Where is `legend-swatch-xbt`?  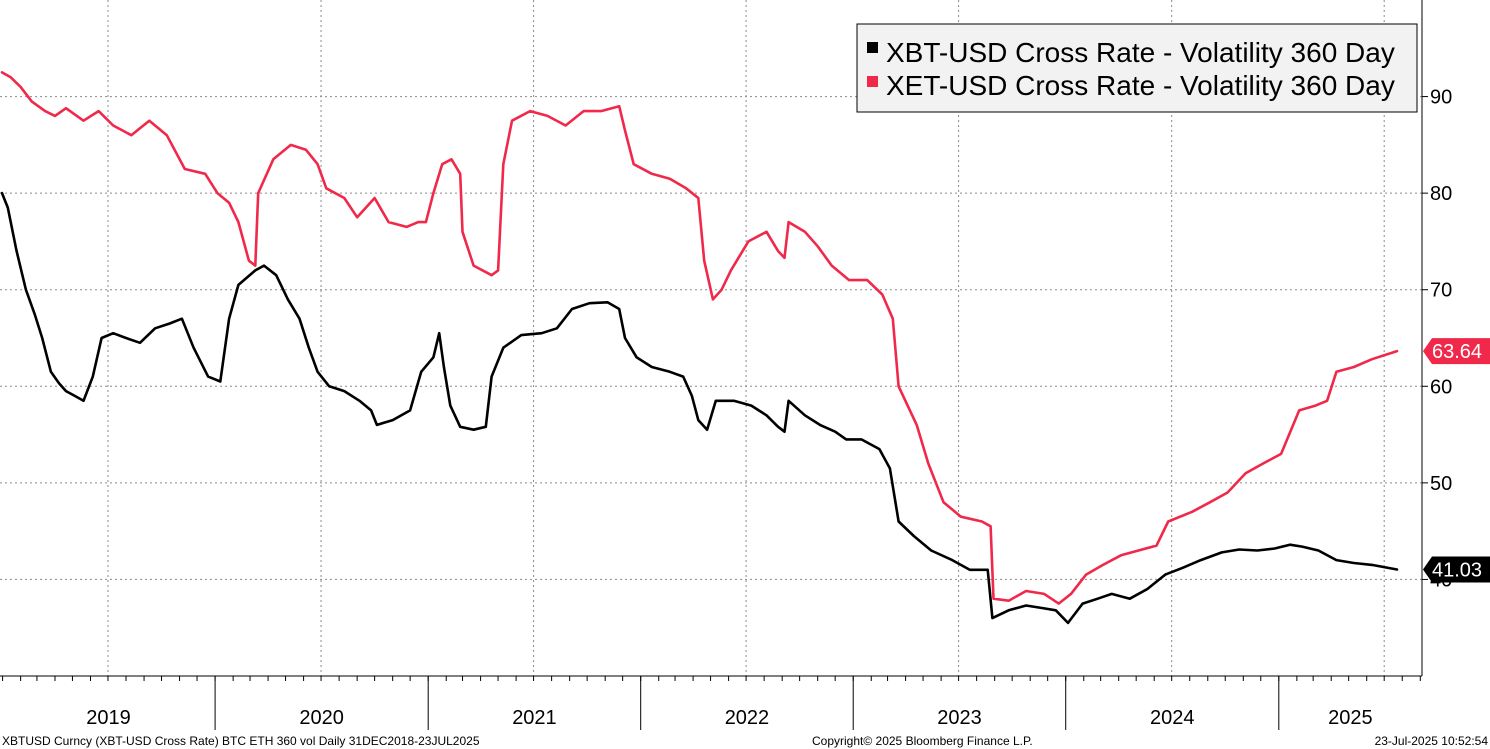
legend-swatch-xbt is located at coordinates (872, 47).